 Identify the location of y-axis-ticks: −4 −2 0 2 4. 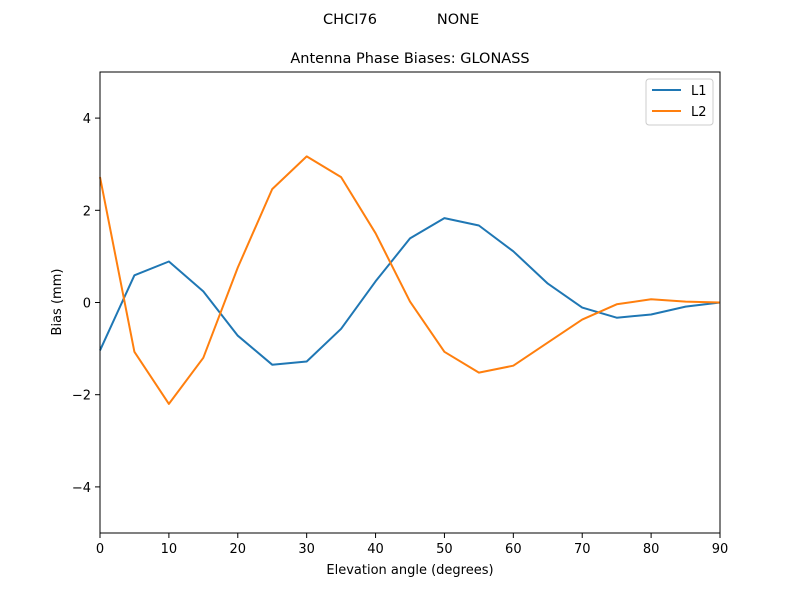
(86, 304).